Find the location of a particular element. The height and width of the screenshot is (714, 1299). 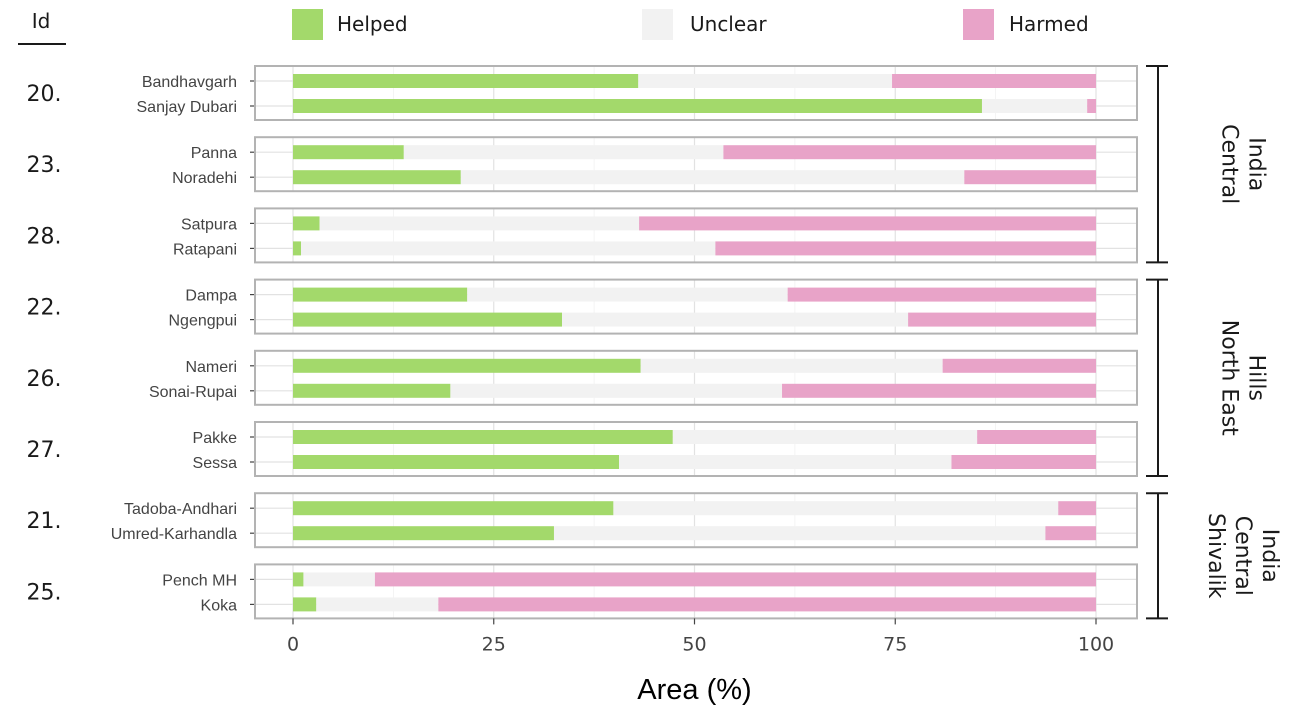

legend-label-helped: Helped is located at coordinates (372, 24).